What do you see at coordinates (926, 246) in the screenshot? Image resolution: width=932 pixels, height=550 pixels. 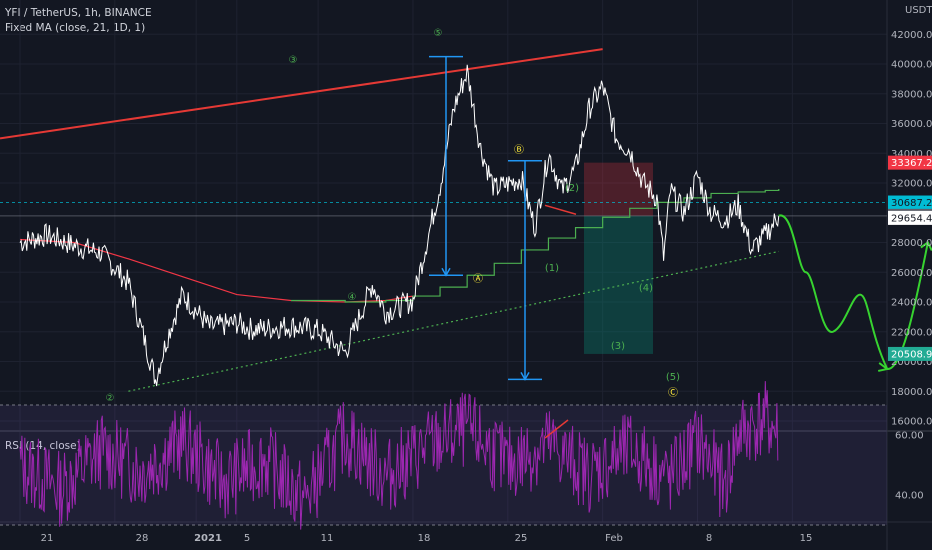 I see `projection-arrowhead` at bounding box center [926, 246].